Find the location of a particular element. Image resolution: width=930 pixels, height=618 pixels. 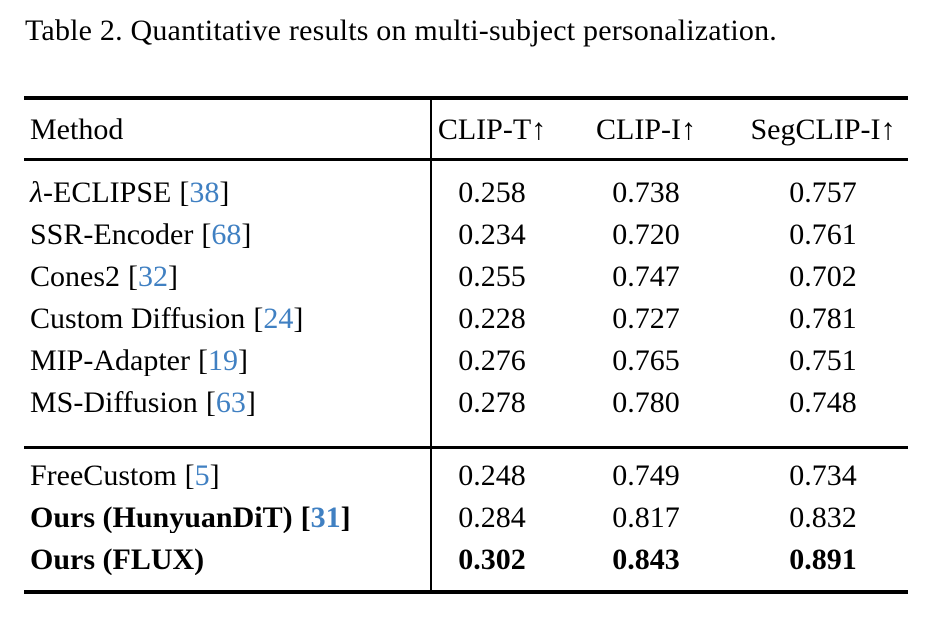

method-cell: MIP-Adapter [19] is located at coordinates (227, 361).